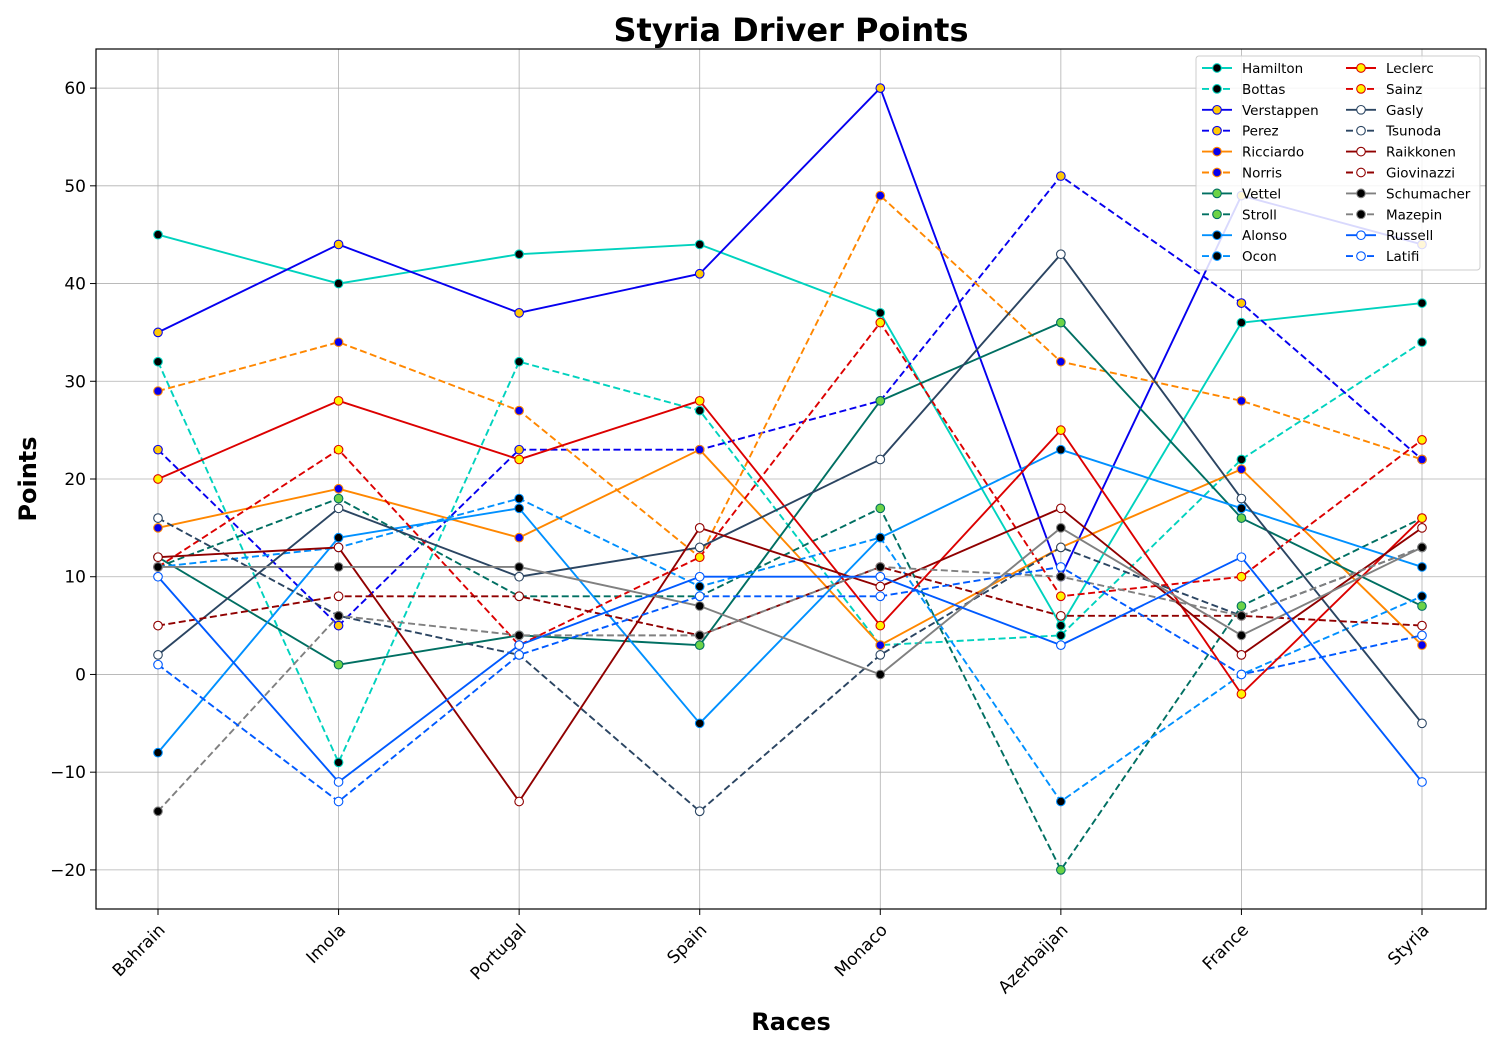 The height and width of the screenshot is (1050, 1500). I want to click on x-tick-label: Styria, so click(1408, 944).